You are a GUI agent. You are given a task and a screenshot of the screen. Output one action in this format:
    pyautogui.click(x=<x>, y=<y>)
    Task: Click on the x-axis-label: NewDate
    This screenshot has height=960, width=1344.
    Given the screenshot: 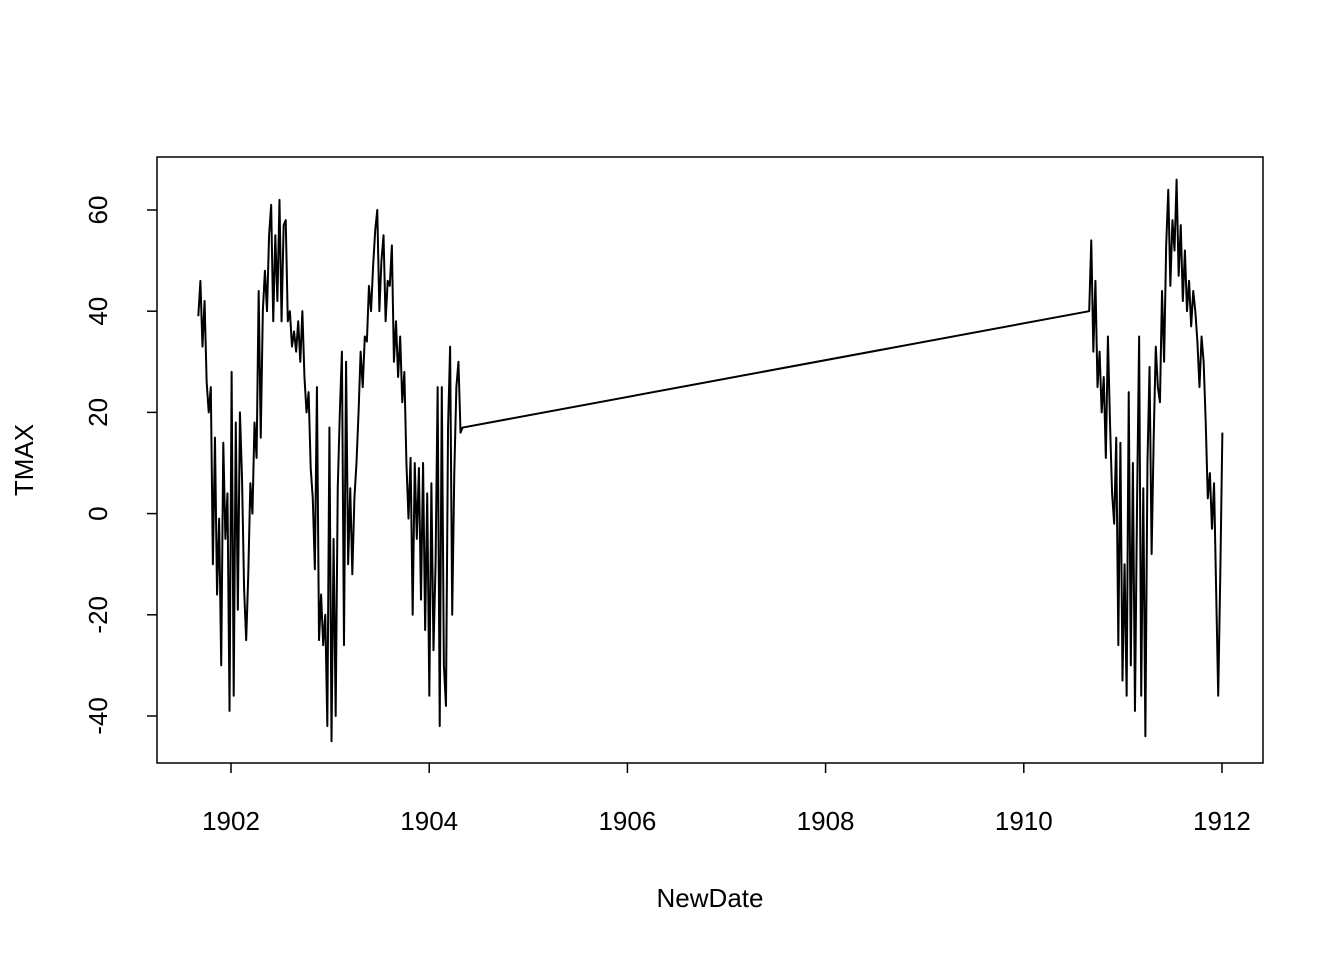 What is the action you would take?
    pyautogui.click(x=710, y=898)
    